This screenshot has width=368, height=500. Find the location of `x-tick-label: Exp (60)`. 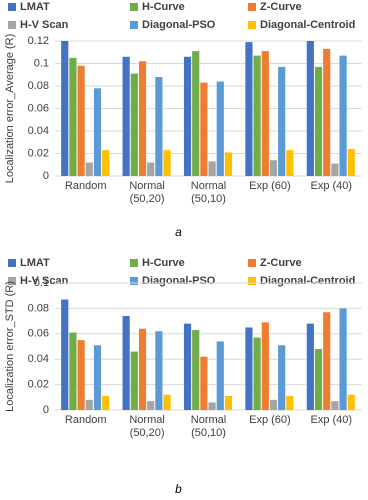

x-tick-label: Exp (60) is located at coordinates (270, 420).